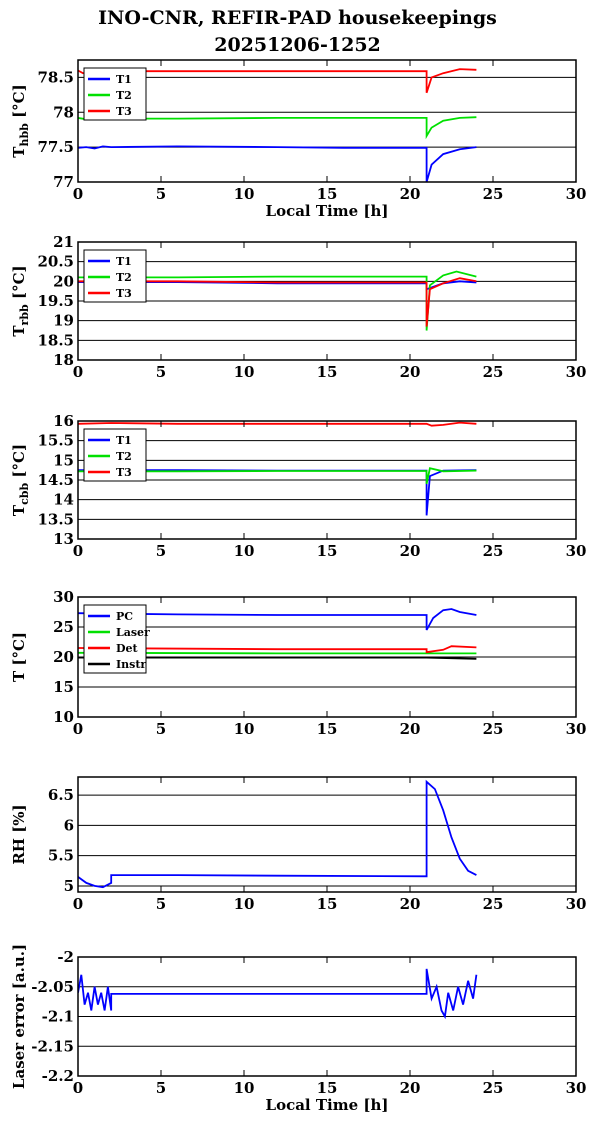 This screenshot has width=595, height=1134. What do you see at coordinates (327, 121) in the screenshot?
I see `plot-frame` at bounding box center [327, 121].